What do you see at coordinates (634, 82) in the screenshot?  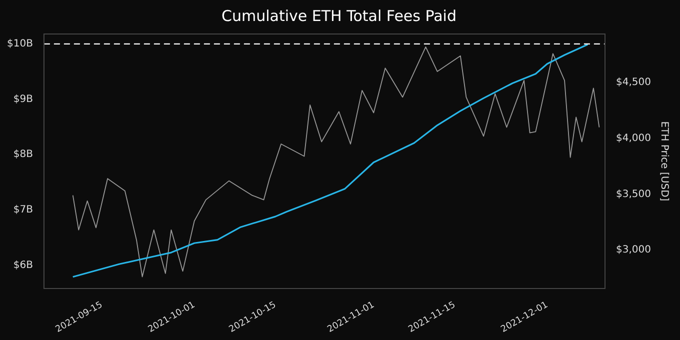 I see `y2-tick-label: $4,500` at bounding box center [634, 82].